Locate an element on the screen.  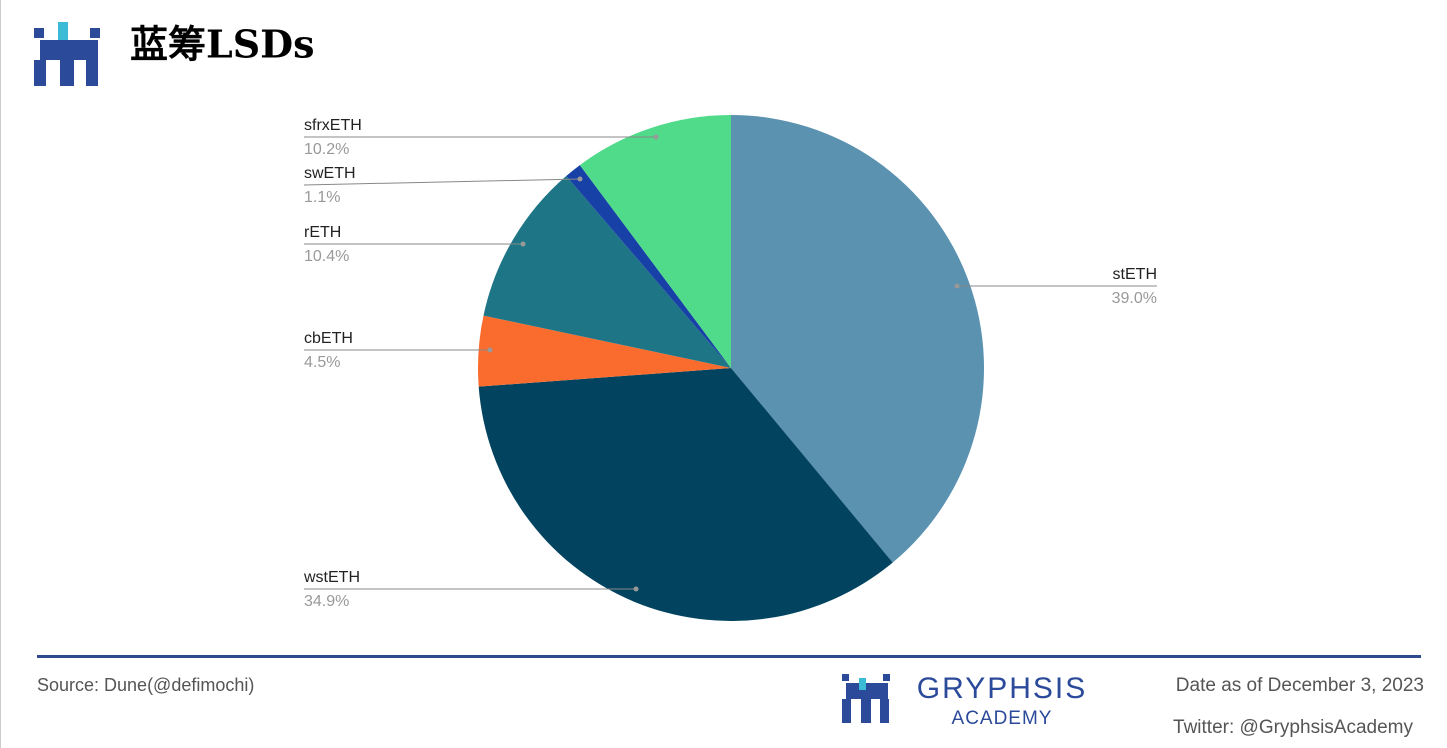
source: Source: Dune(@defimochi) is located at coordinates (145, 685).